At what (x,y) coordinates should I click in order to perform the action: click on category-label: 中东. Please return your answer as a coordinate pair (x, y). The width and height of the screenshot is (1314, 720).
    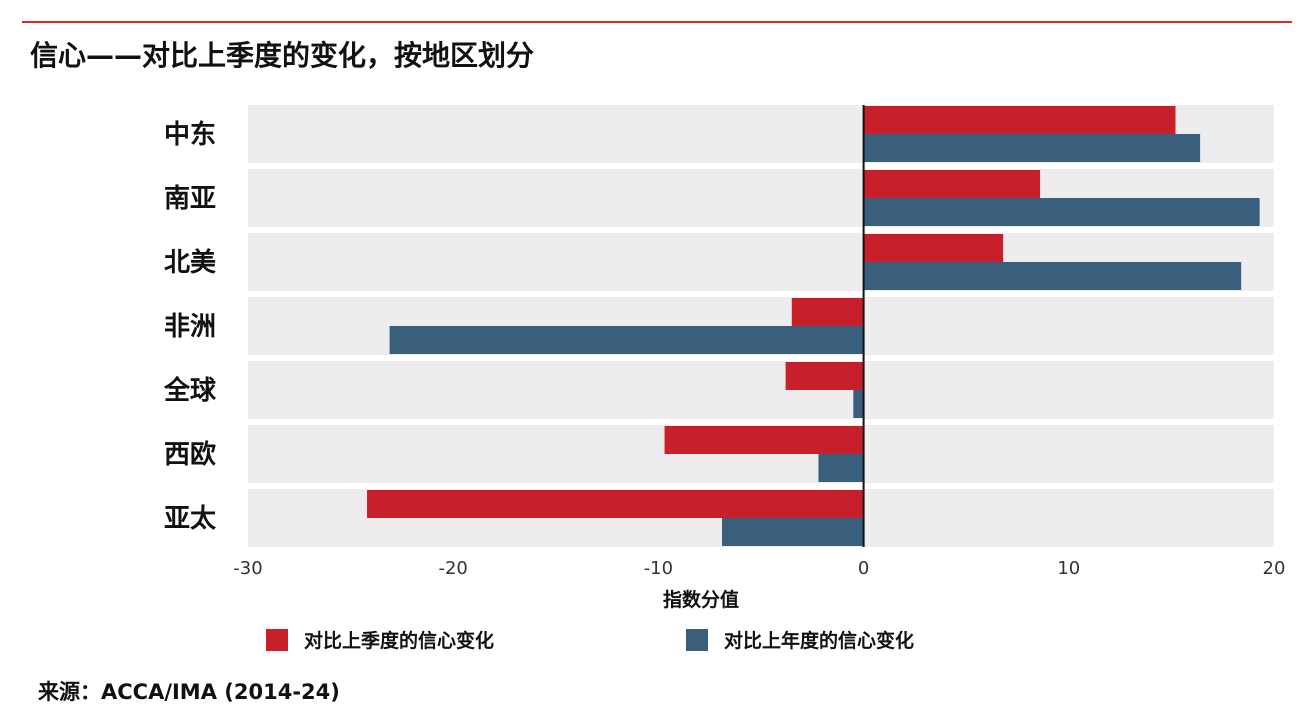
    Looking at the image, I should click on (190, 134).